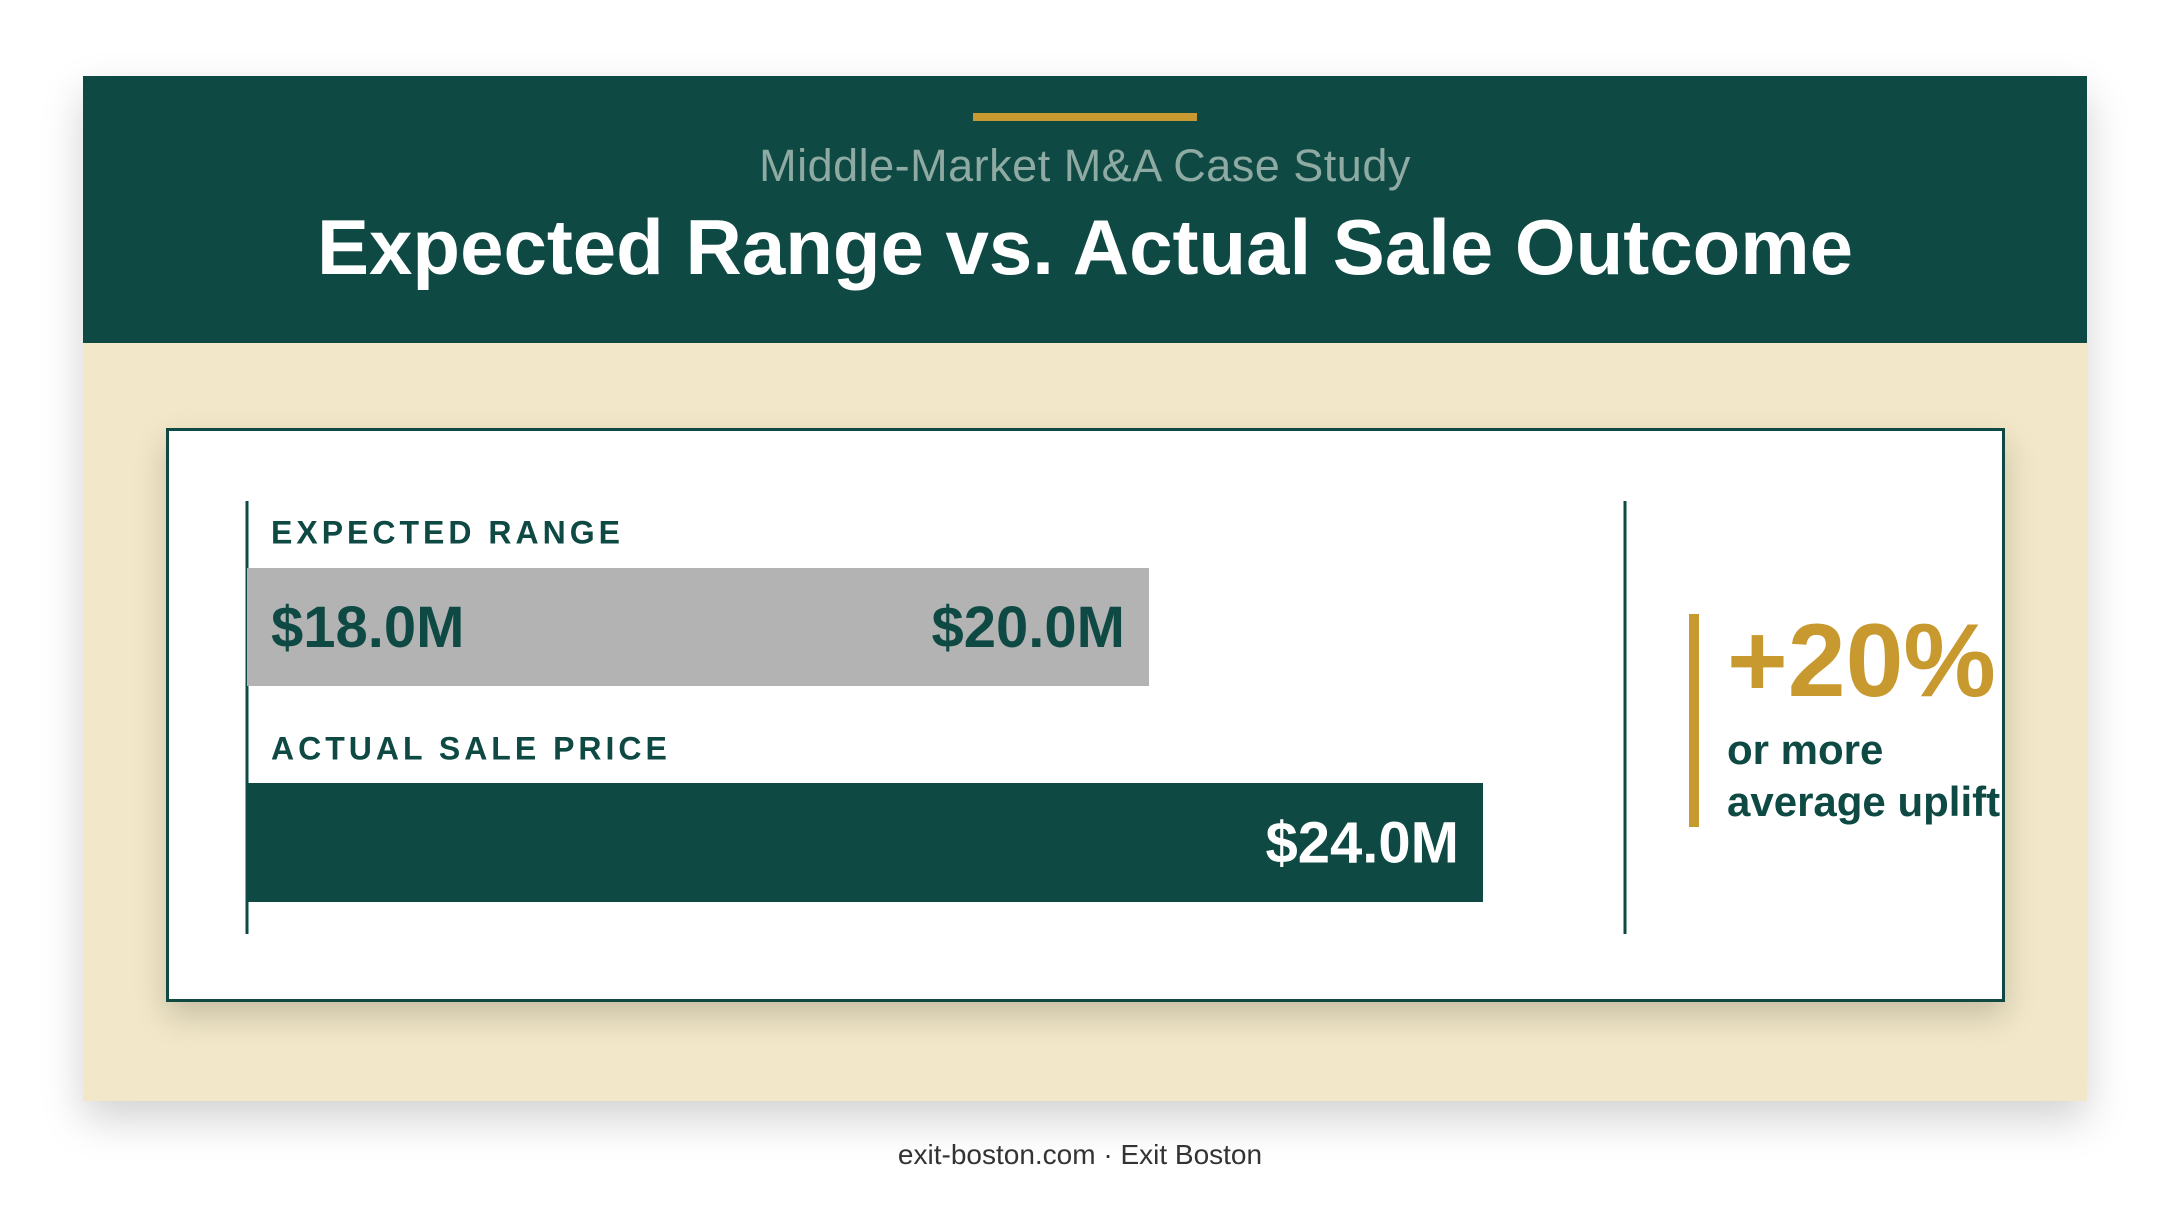  What do you see at coordinates (865, 842) in the screenshot?
I see `actual-sale-bar` at bounding box center [865, 842].